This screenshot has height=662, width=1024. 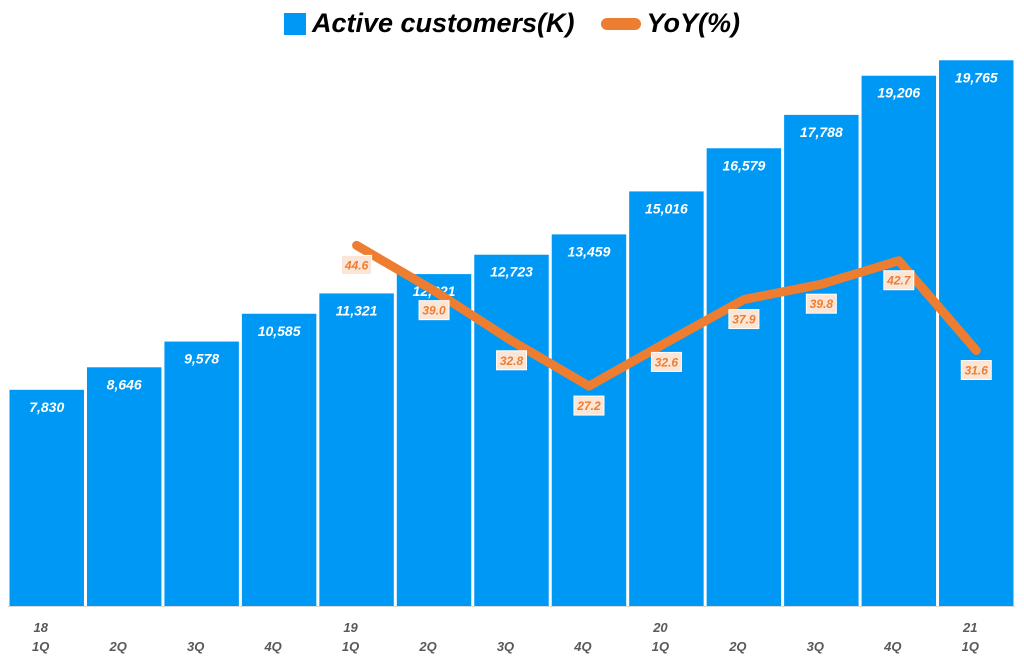 I want to click on yoy-data-label: 39.0, so click(x=434, y=311).